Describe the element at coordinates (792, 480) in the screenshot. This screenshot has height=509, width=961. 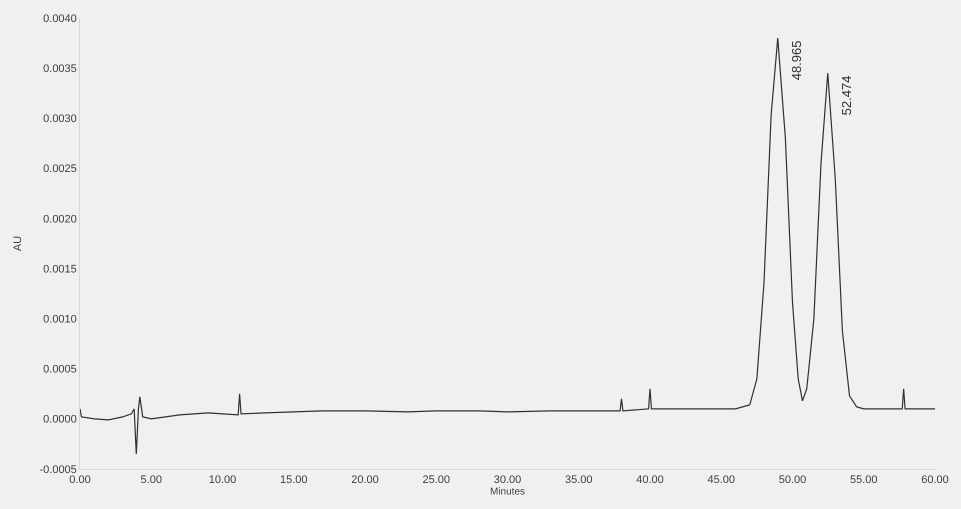
I see `x-tick-label: 50.00` at that location.